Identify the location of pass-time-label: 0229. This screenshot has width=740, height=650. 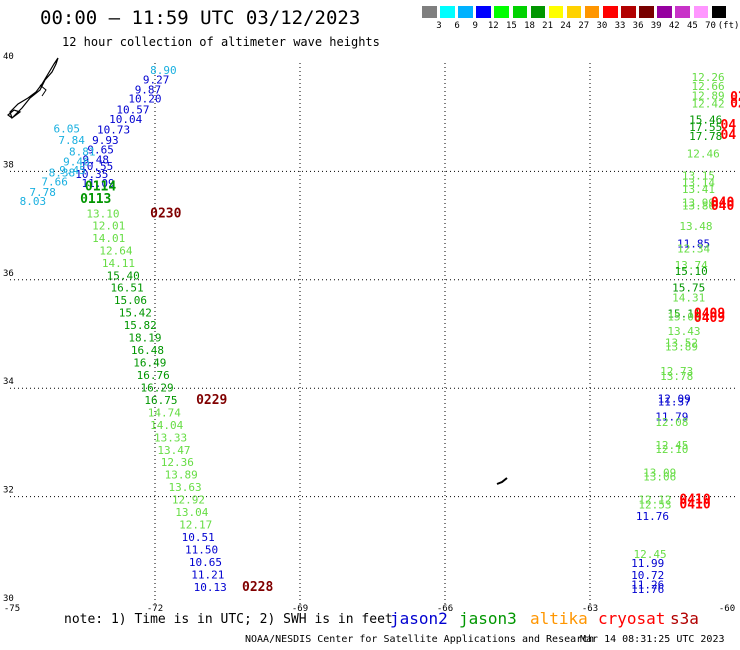
(211, 400).